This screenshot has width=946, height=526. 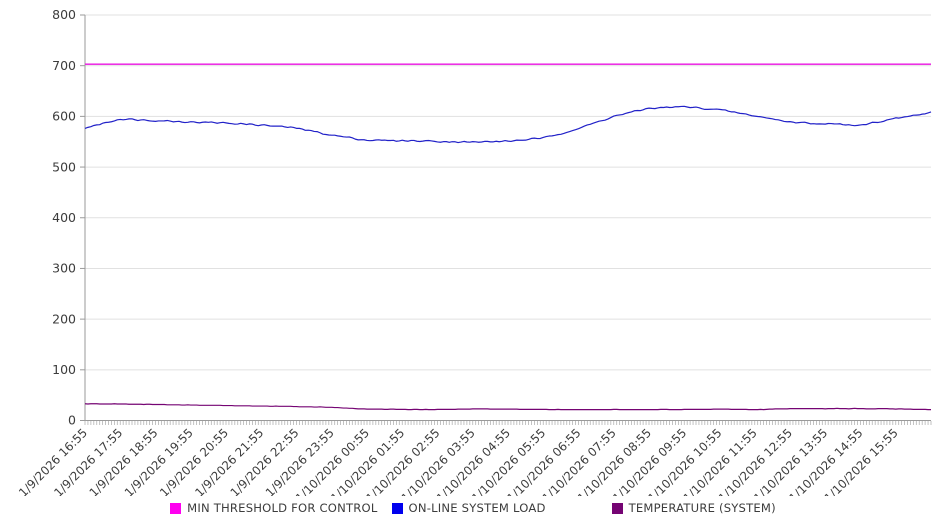 What do you see at coordinates (282, 508) in the screenshot?
I see `legend-label-min-threshold-for-control: MIN THRESHOLD FOR CONTROL` at bounding box center [282, 508].